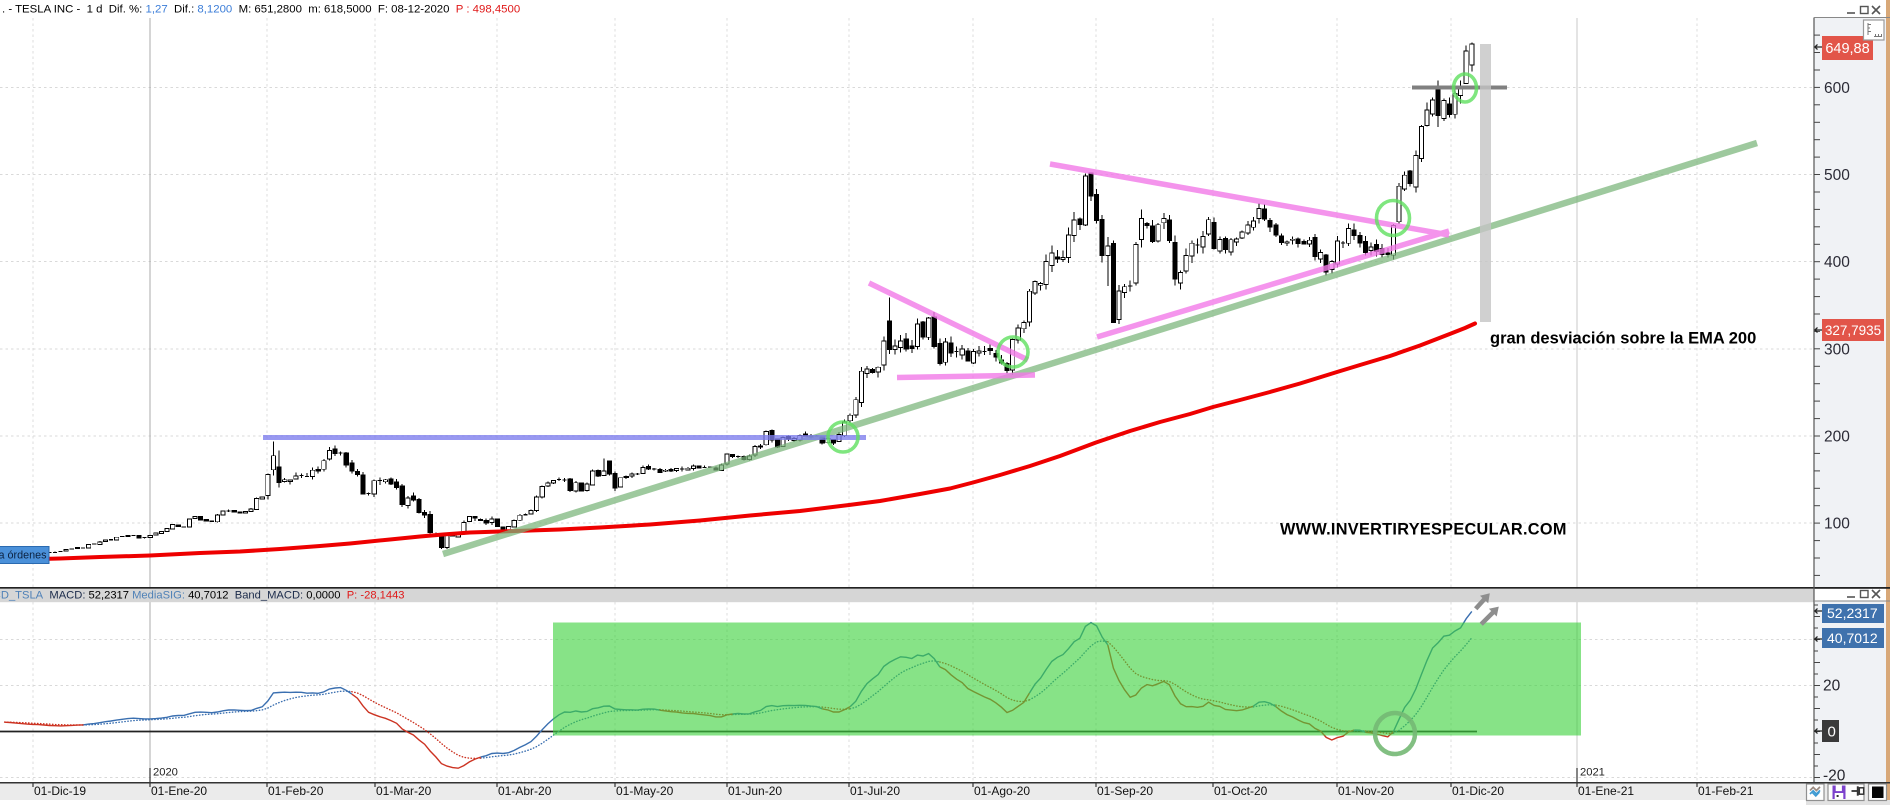 This screenshot has width=1890, height=810. I want to click on svg-text: 01-Ago-20, so click(1002, 791).